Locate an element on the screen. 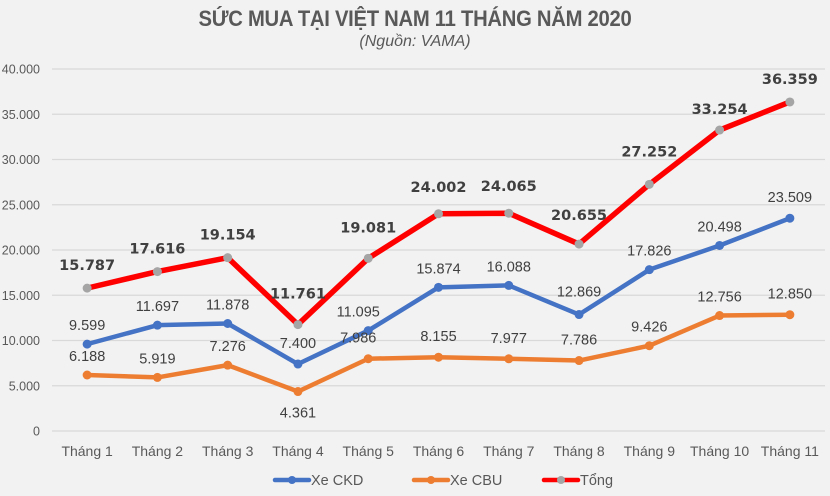 This screenshot has width=830, height=496. data-label: 23.509 is located at coordinates (790, 198).